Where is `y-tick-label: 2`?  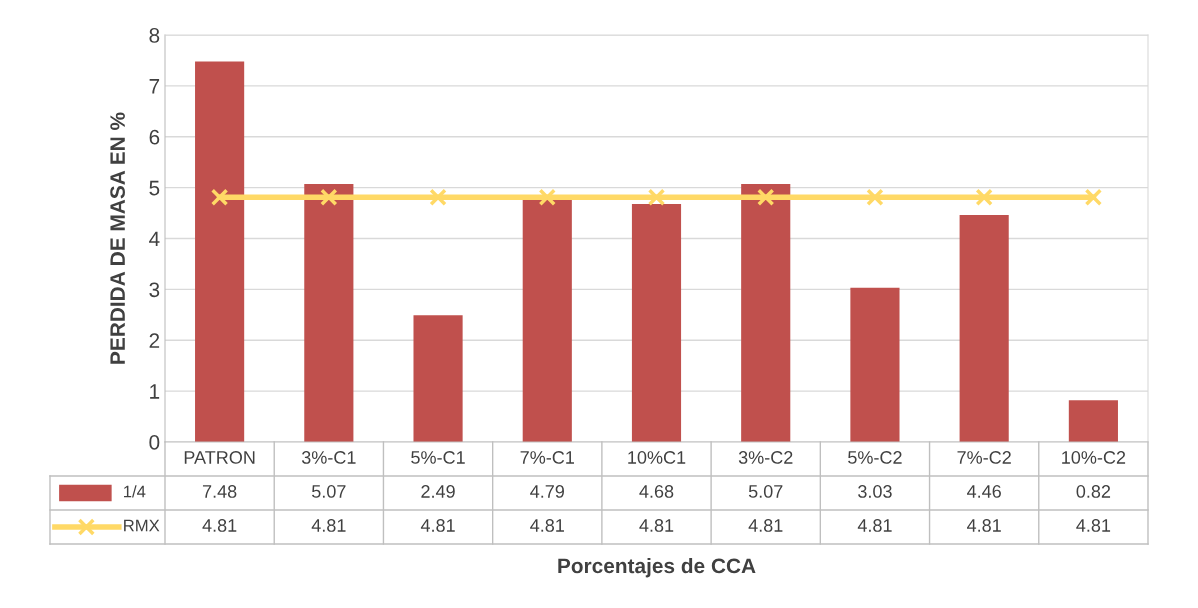
y-tick-label: 2 is located at coordinates (154, 340).